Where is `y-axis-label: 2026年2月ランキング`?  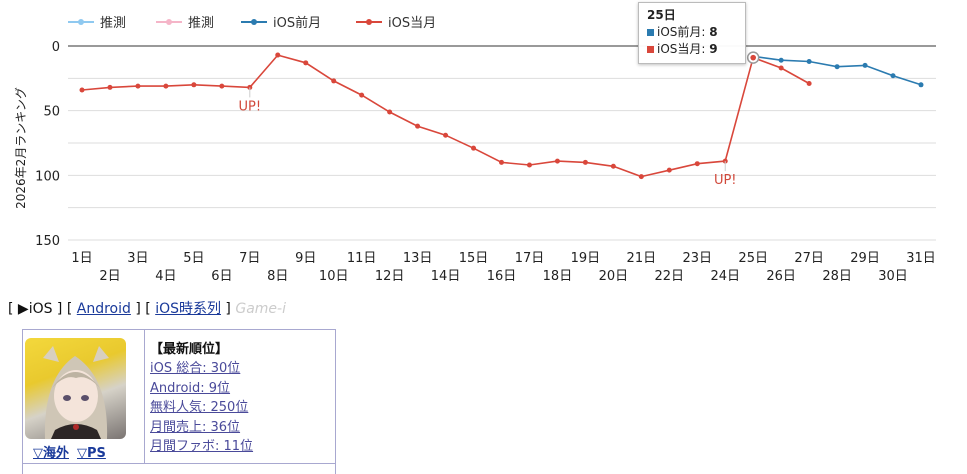
y-axis-label: 2026年2月ランキング is located at coordinates (21, 148).